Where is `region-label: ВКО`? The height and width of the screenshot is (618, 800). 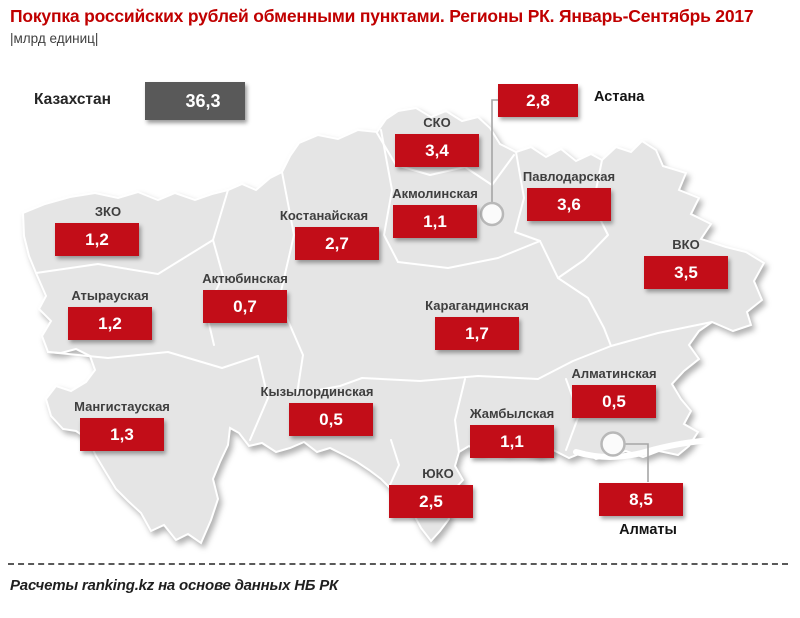
region-label: ВКО is located at coordinates (686, 244).